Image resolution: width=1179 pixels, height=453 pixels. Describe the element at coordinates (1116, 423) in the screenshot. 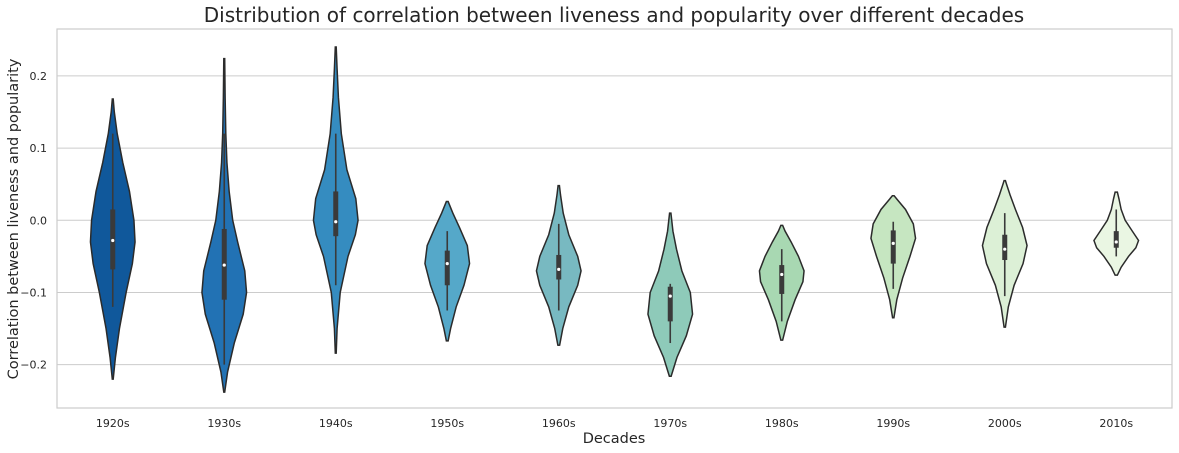

I see `x-tick-label: 2010s` at that location.